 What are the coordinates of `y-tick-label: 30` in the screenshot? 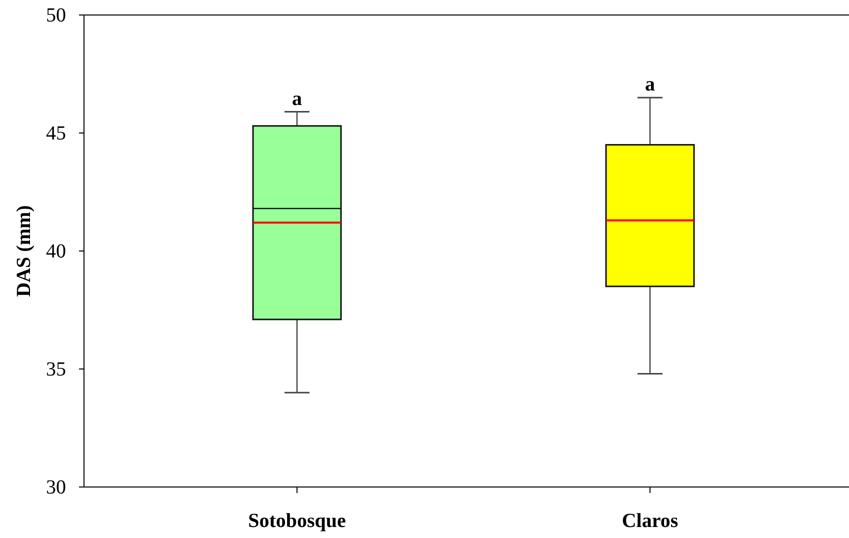 It's located at (56, 487).